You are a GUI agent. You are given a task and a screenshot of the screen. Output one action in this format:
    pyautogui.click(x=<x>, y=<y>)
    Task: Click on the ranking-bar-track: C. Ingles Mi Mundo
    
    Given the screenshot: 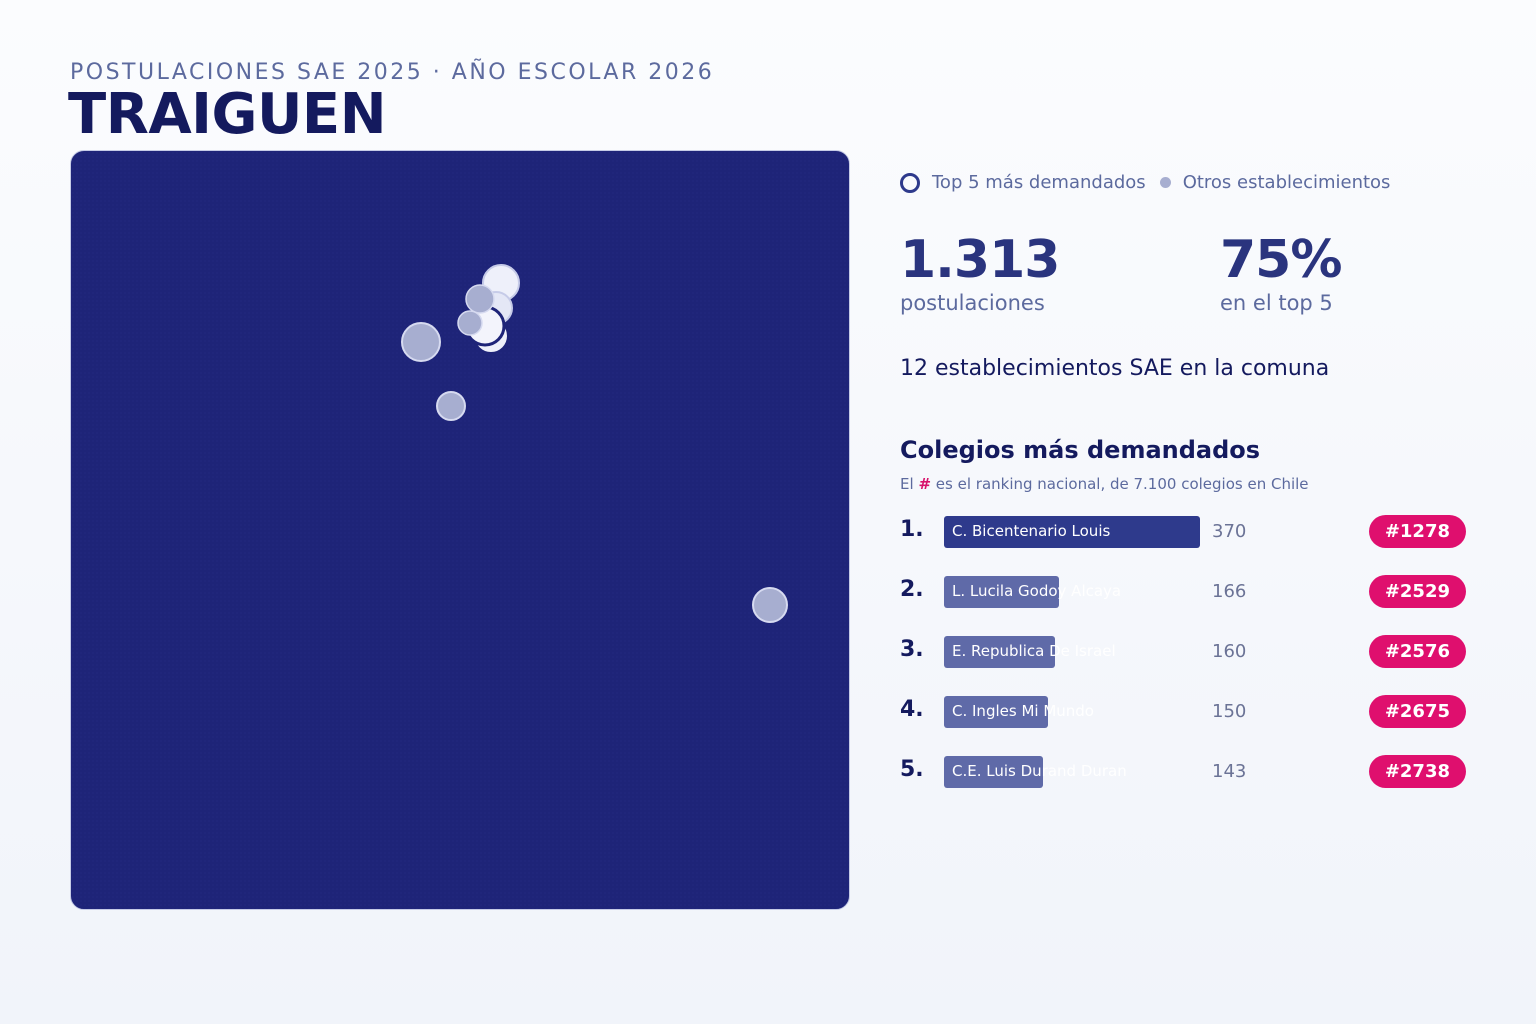 What is the action you would take?
    pyautogui.click(x=1072, y=712)
    